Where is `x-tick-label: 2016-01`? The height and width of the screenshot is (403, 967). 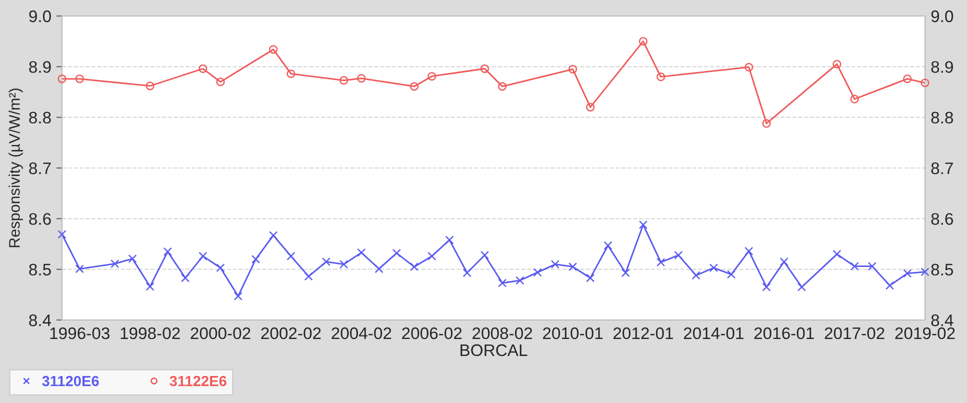
x-tick-label: 2016-01 is located at coordinates (784, 333).